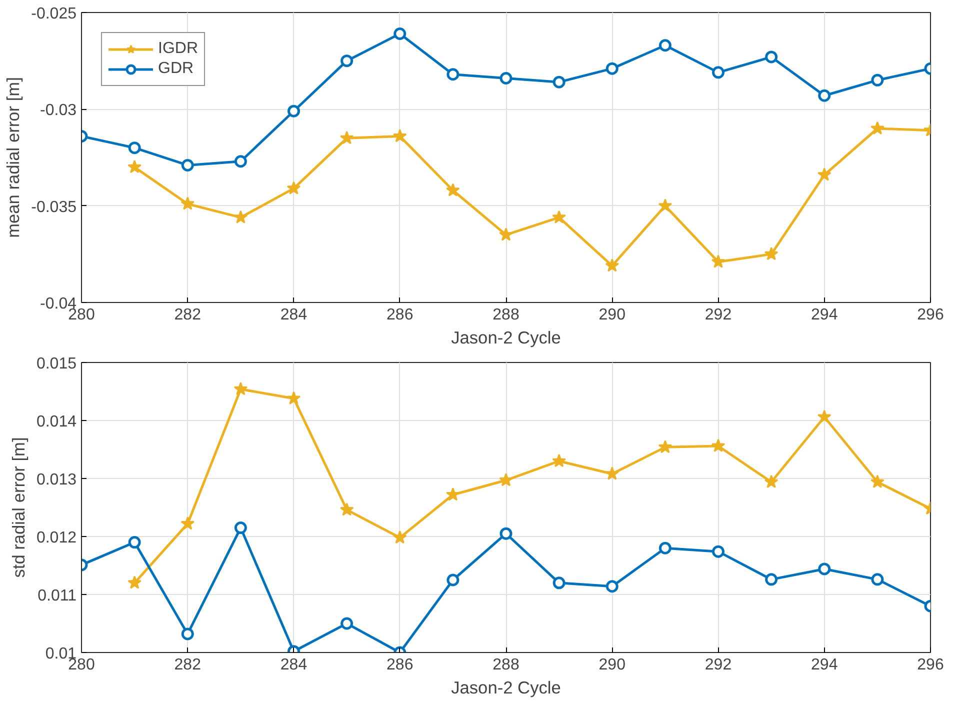 The width and height of the screenshot is (962, 711). What do you see at coordinates (178, 49) in the screenshot?
I see `legend-label: IGDR` at bounding box center [178, 49].